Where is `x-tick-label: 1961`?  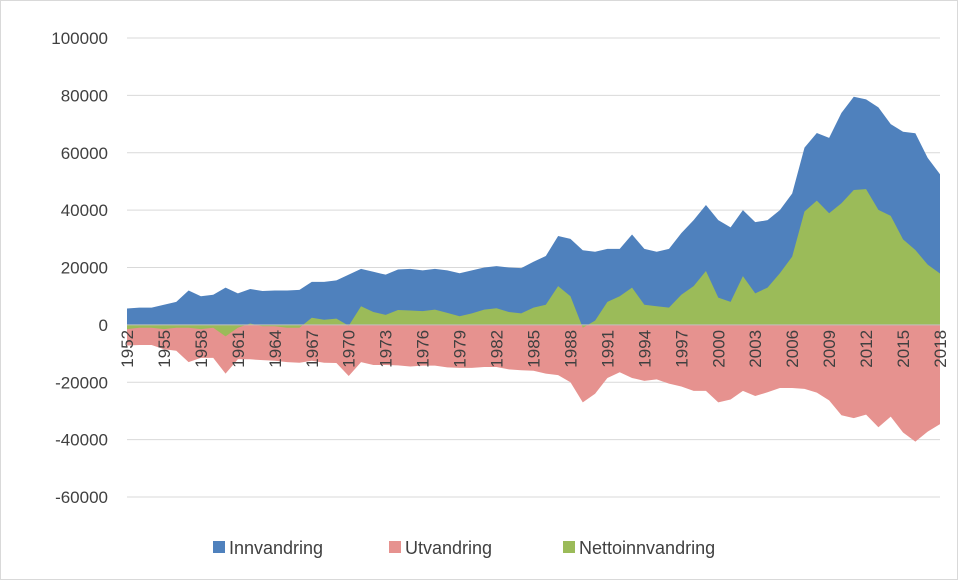 x-tick-label: 1961 is located at coordinates (238, 349).